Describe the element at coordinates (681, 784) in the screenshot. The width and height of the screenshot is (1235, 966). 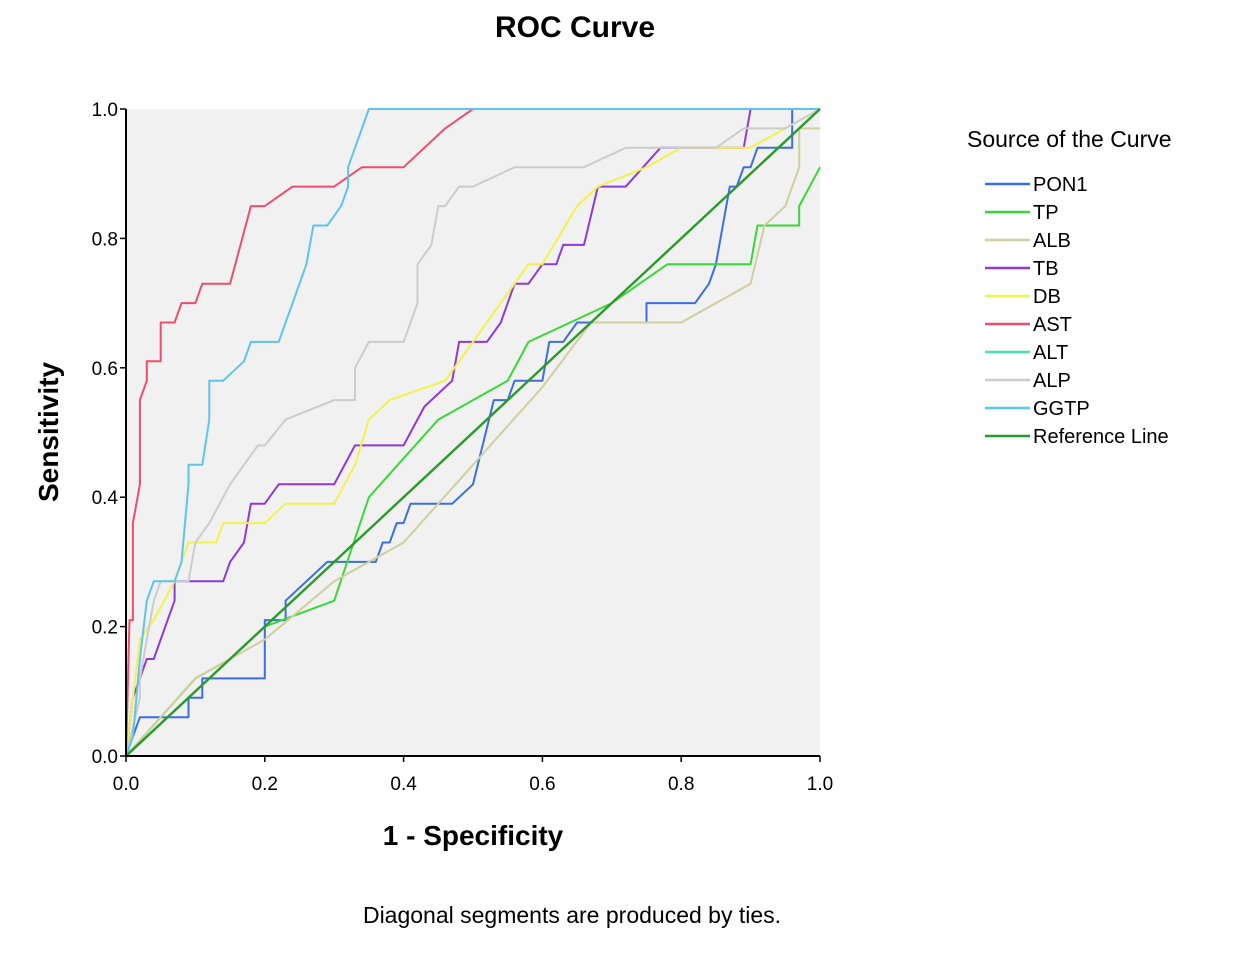
I see `x-tick-label: 0.8` at that location.